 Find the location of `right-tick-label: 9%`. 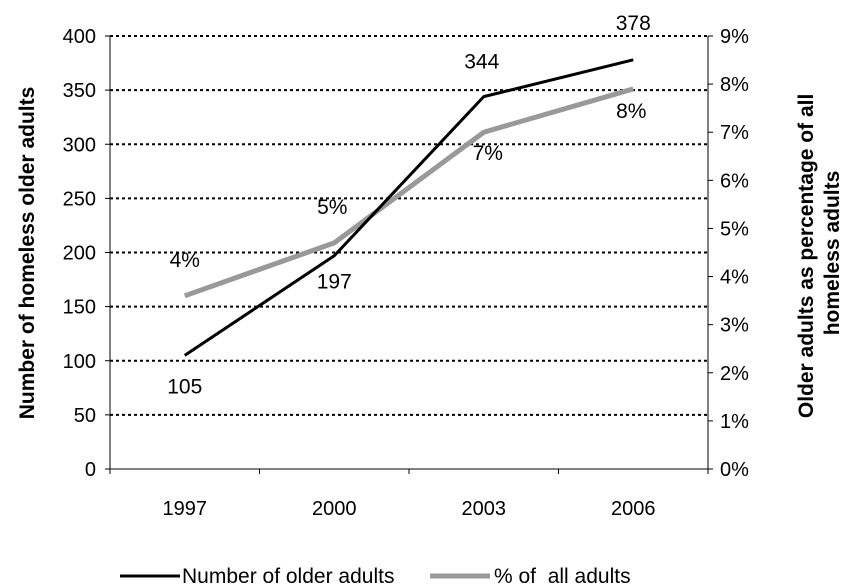

right-tick-label: 9% is located at coordinates (734, 37).